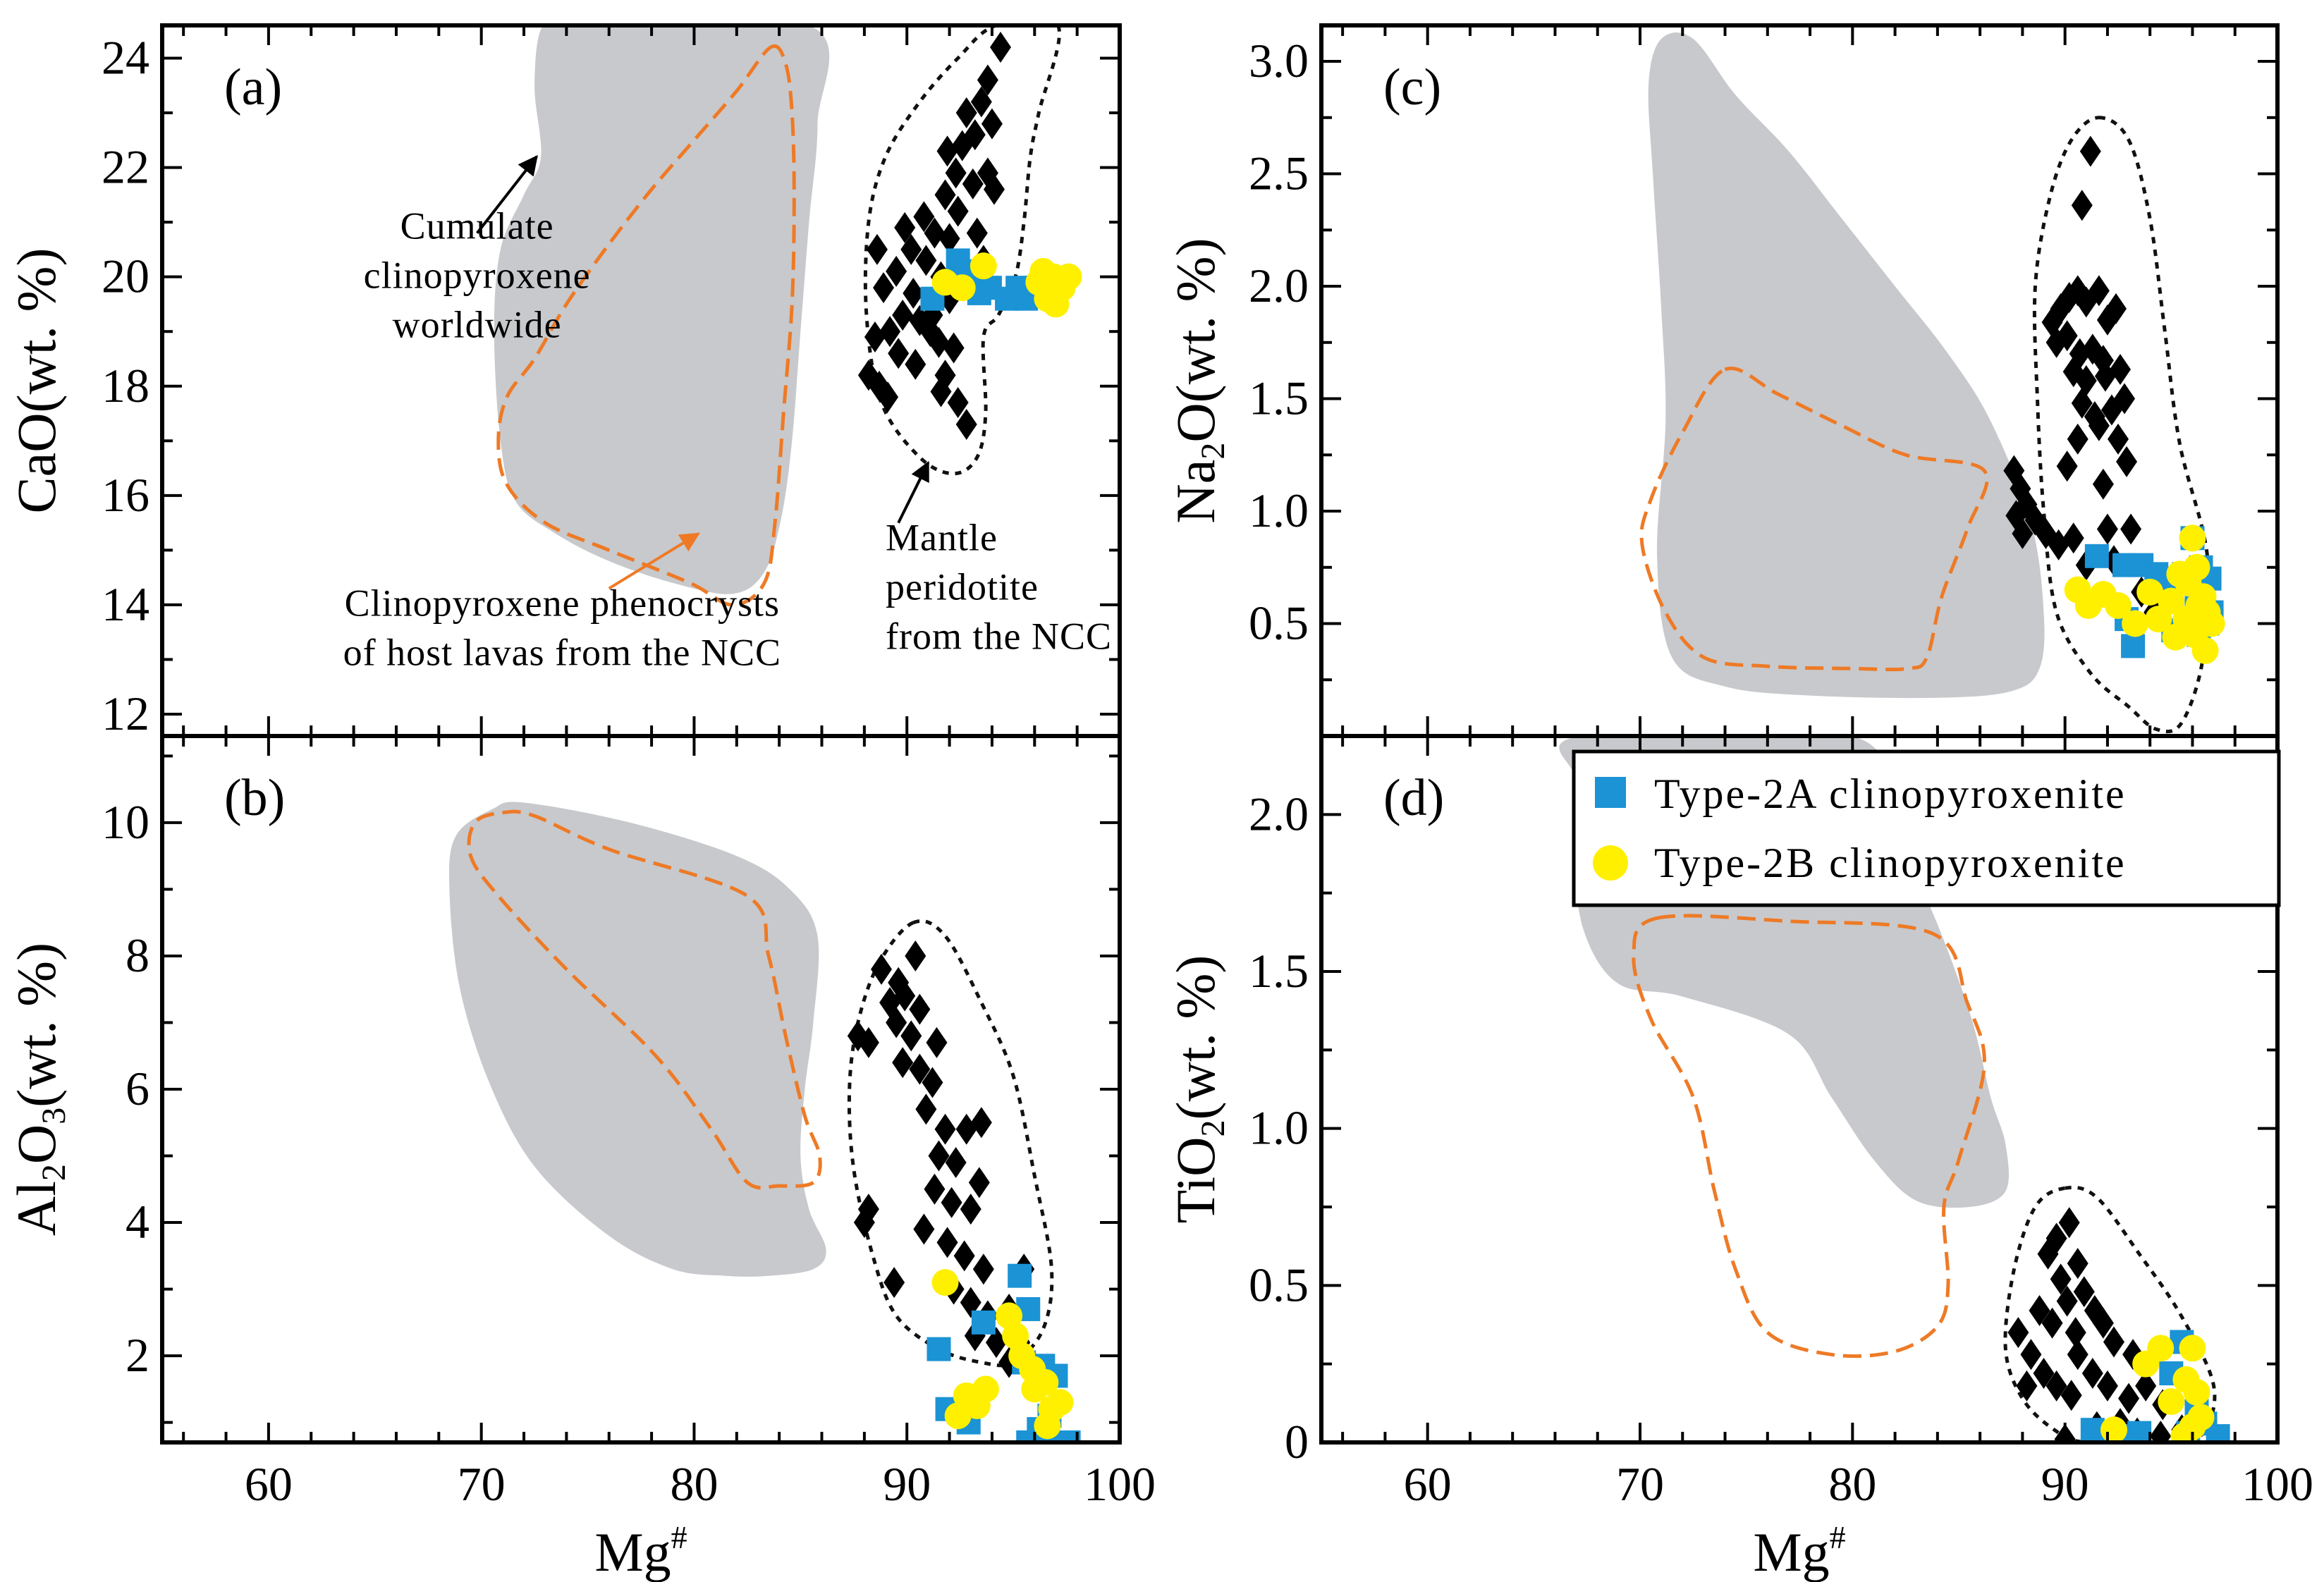 This screenshot has width=2324, height=1582. What do you see at coordinates (646, 325) in the screenshot?
I see `phenocryst-field-outline` at bounding box center [646, 325].